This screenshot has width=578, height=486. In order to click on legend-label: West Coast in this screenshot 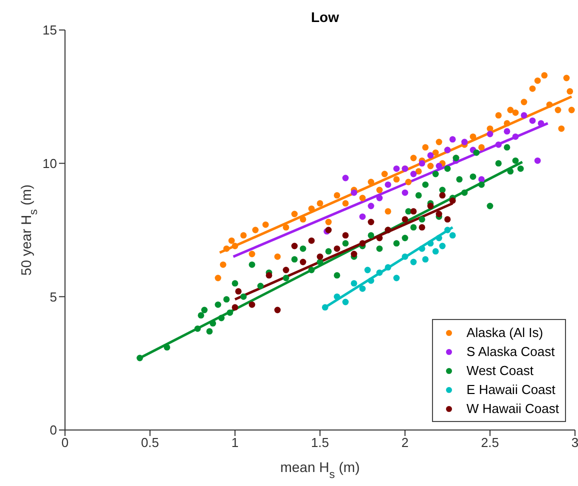, I will do `click(500, 371)`.